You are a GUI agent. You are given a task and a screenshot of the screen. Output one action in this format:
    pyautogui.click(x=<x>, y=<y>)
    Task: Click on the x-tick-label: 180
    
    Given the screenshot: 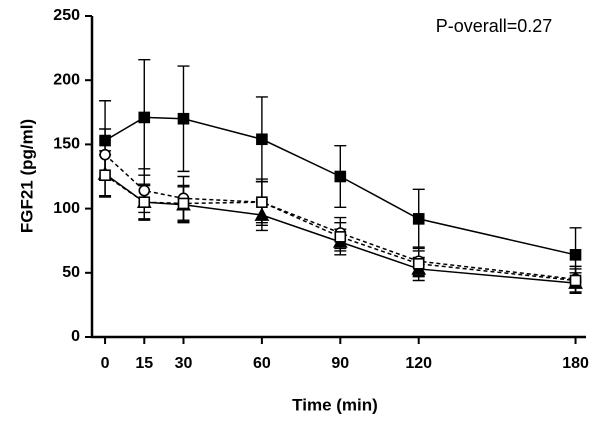 What is the action you would take?
    pyautogui.click(x=575, y=363)
    